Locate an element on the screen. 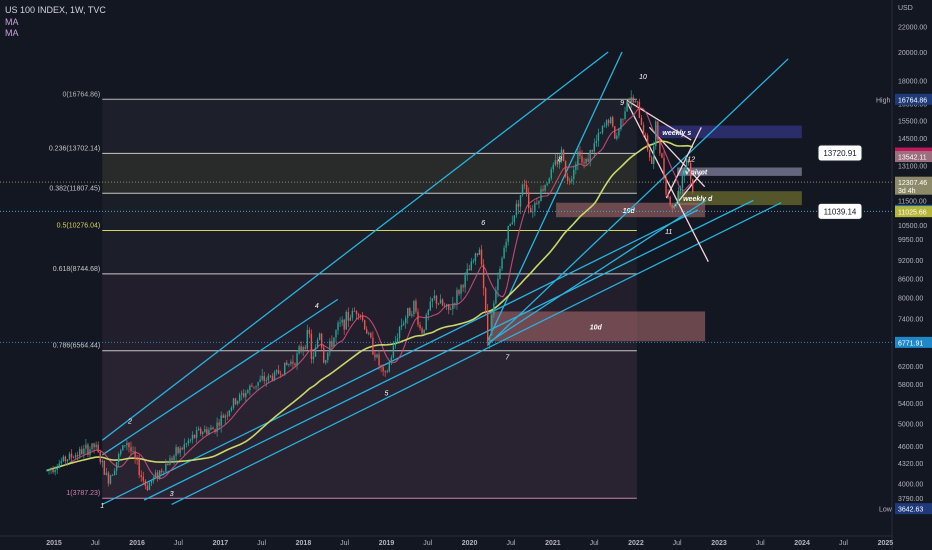 This screenshot has width=932, height=550. y-tick-label: 15500.00 is located at coordinates (912, 121).